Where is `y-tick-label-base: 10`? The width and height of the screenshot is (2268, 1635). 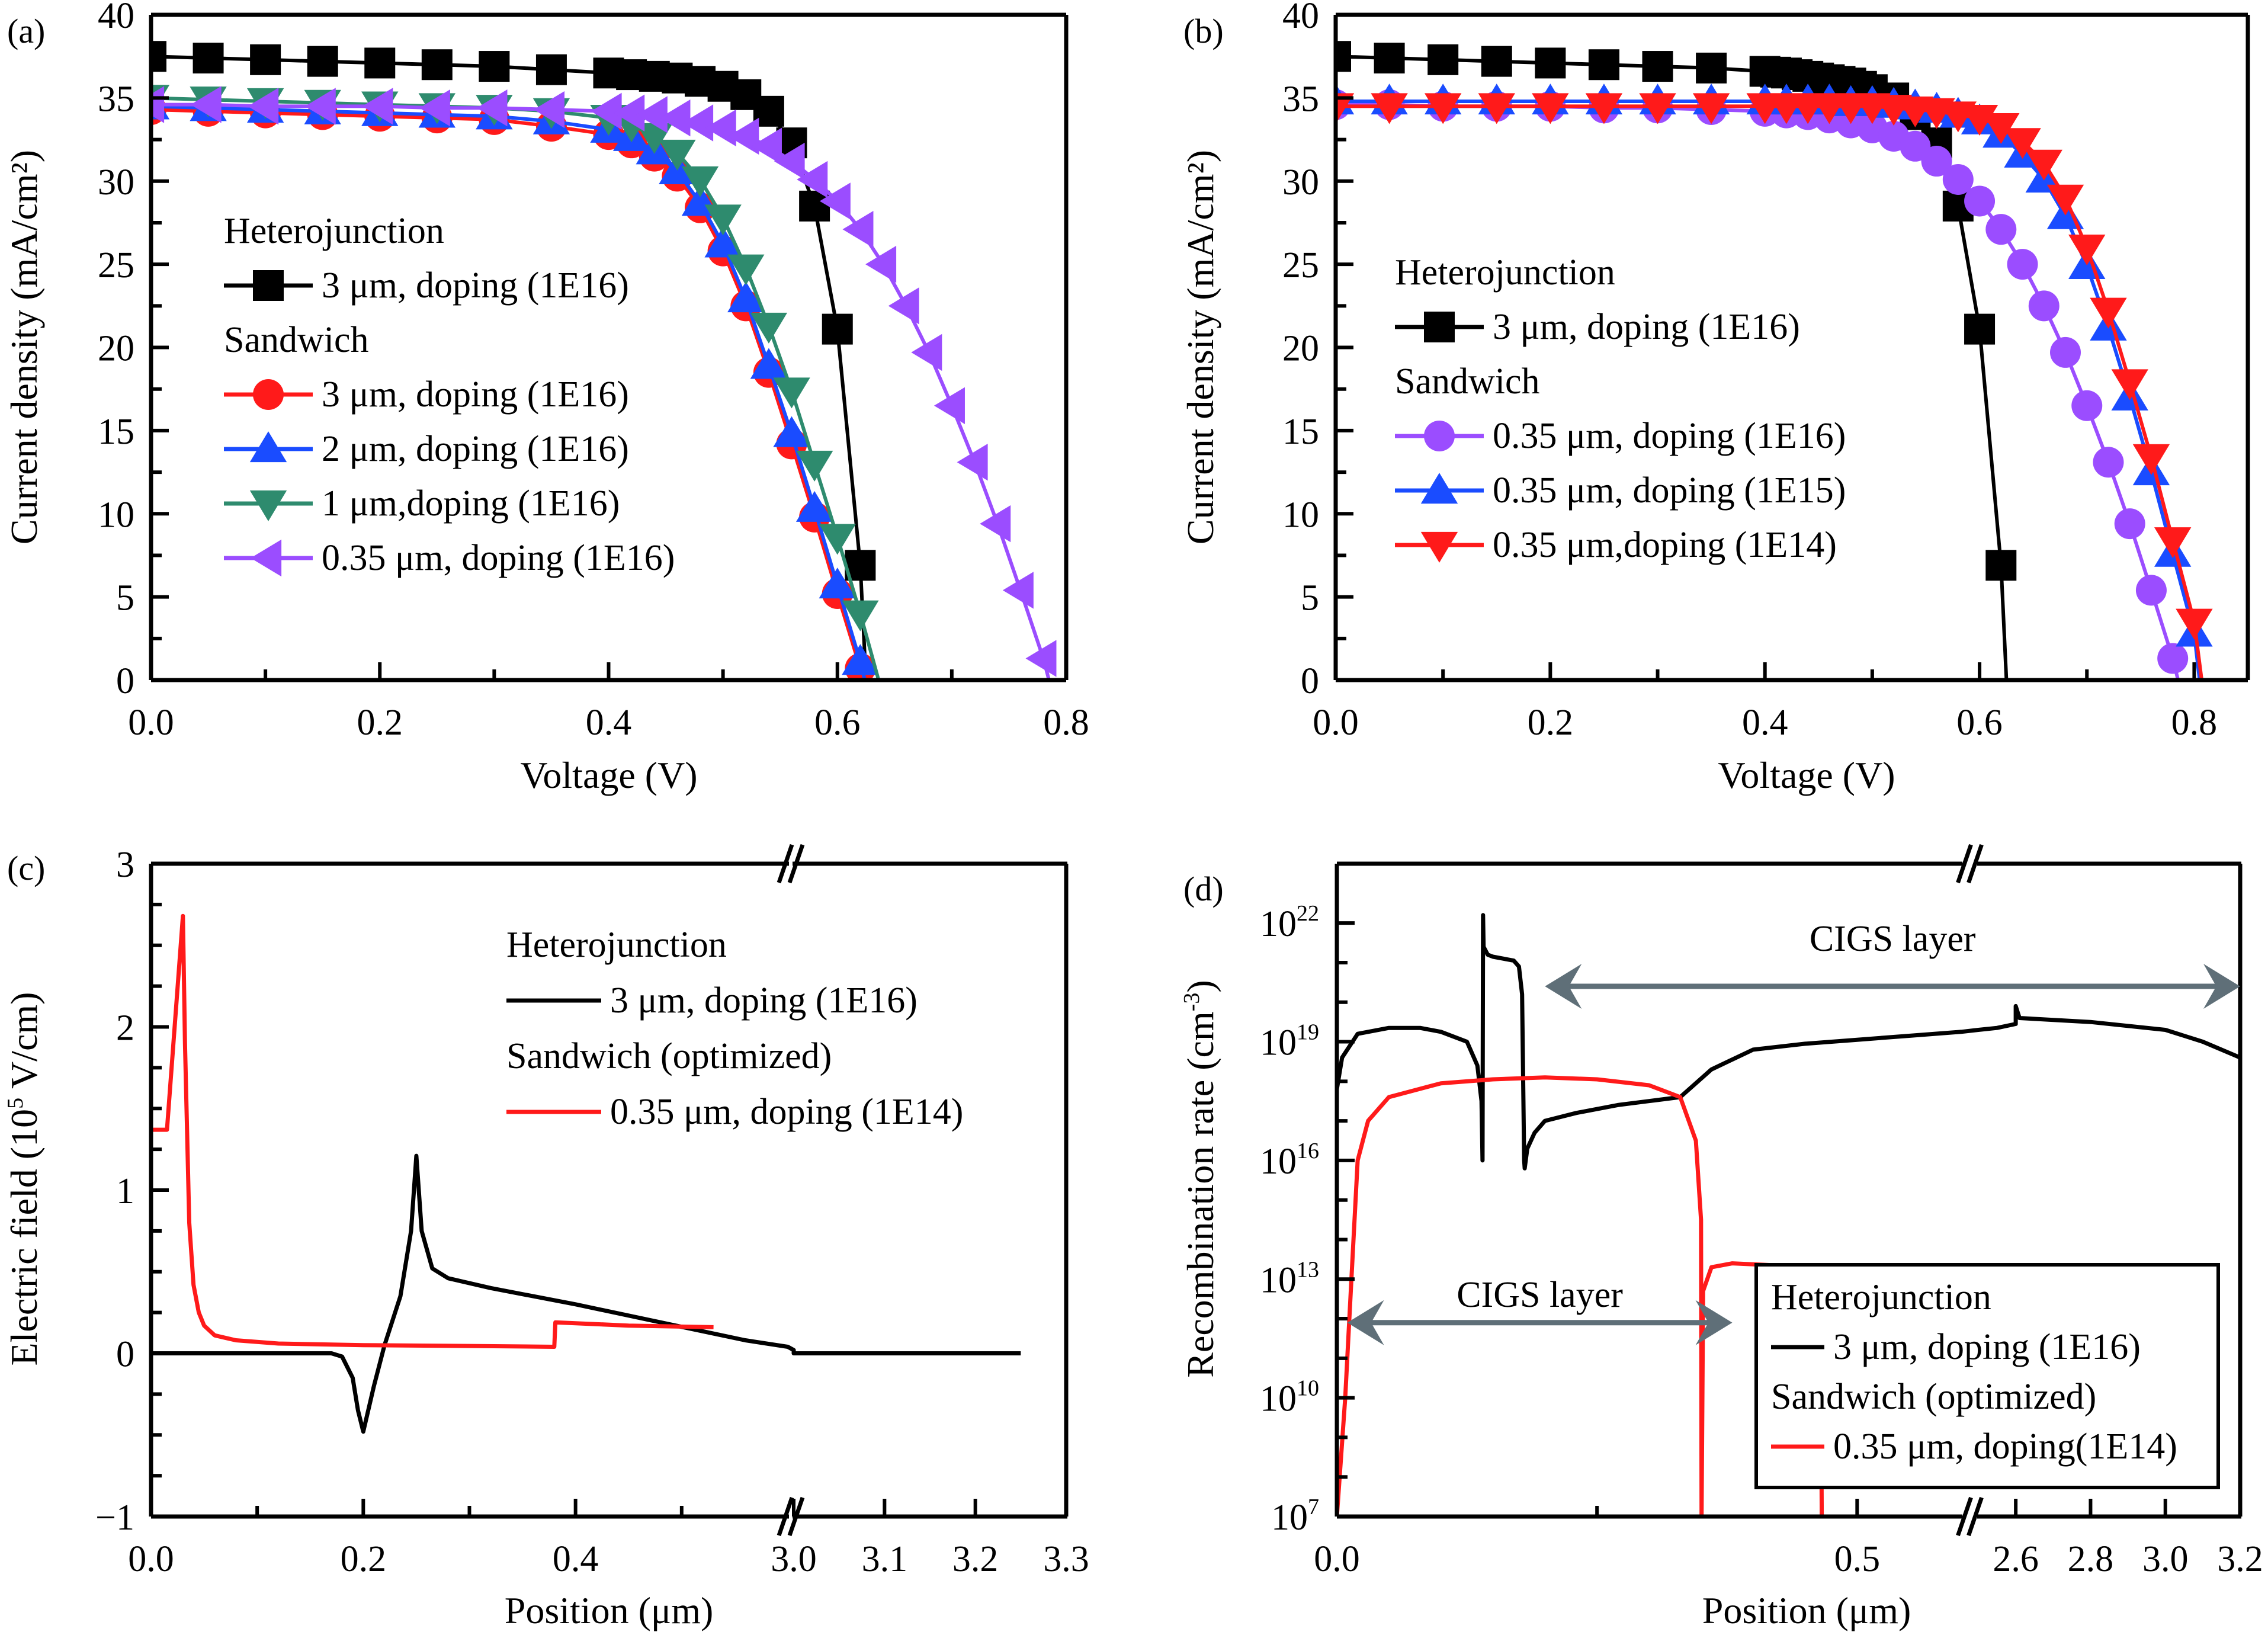 y-tick-label-base: 10 is located at coordinates (1289, 1518).